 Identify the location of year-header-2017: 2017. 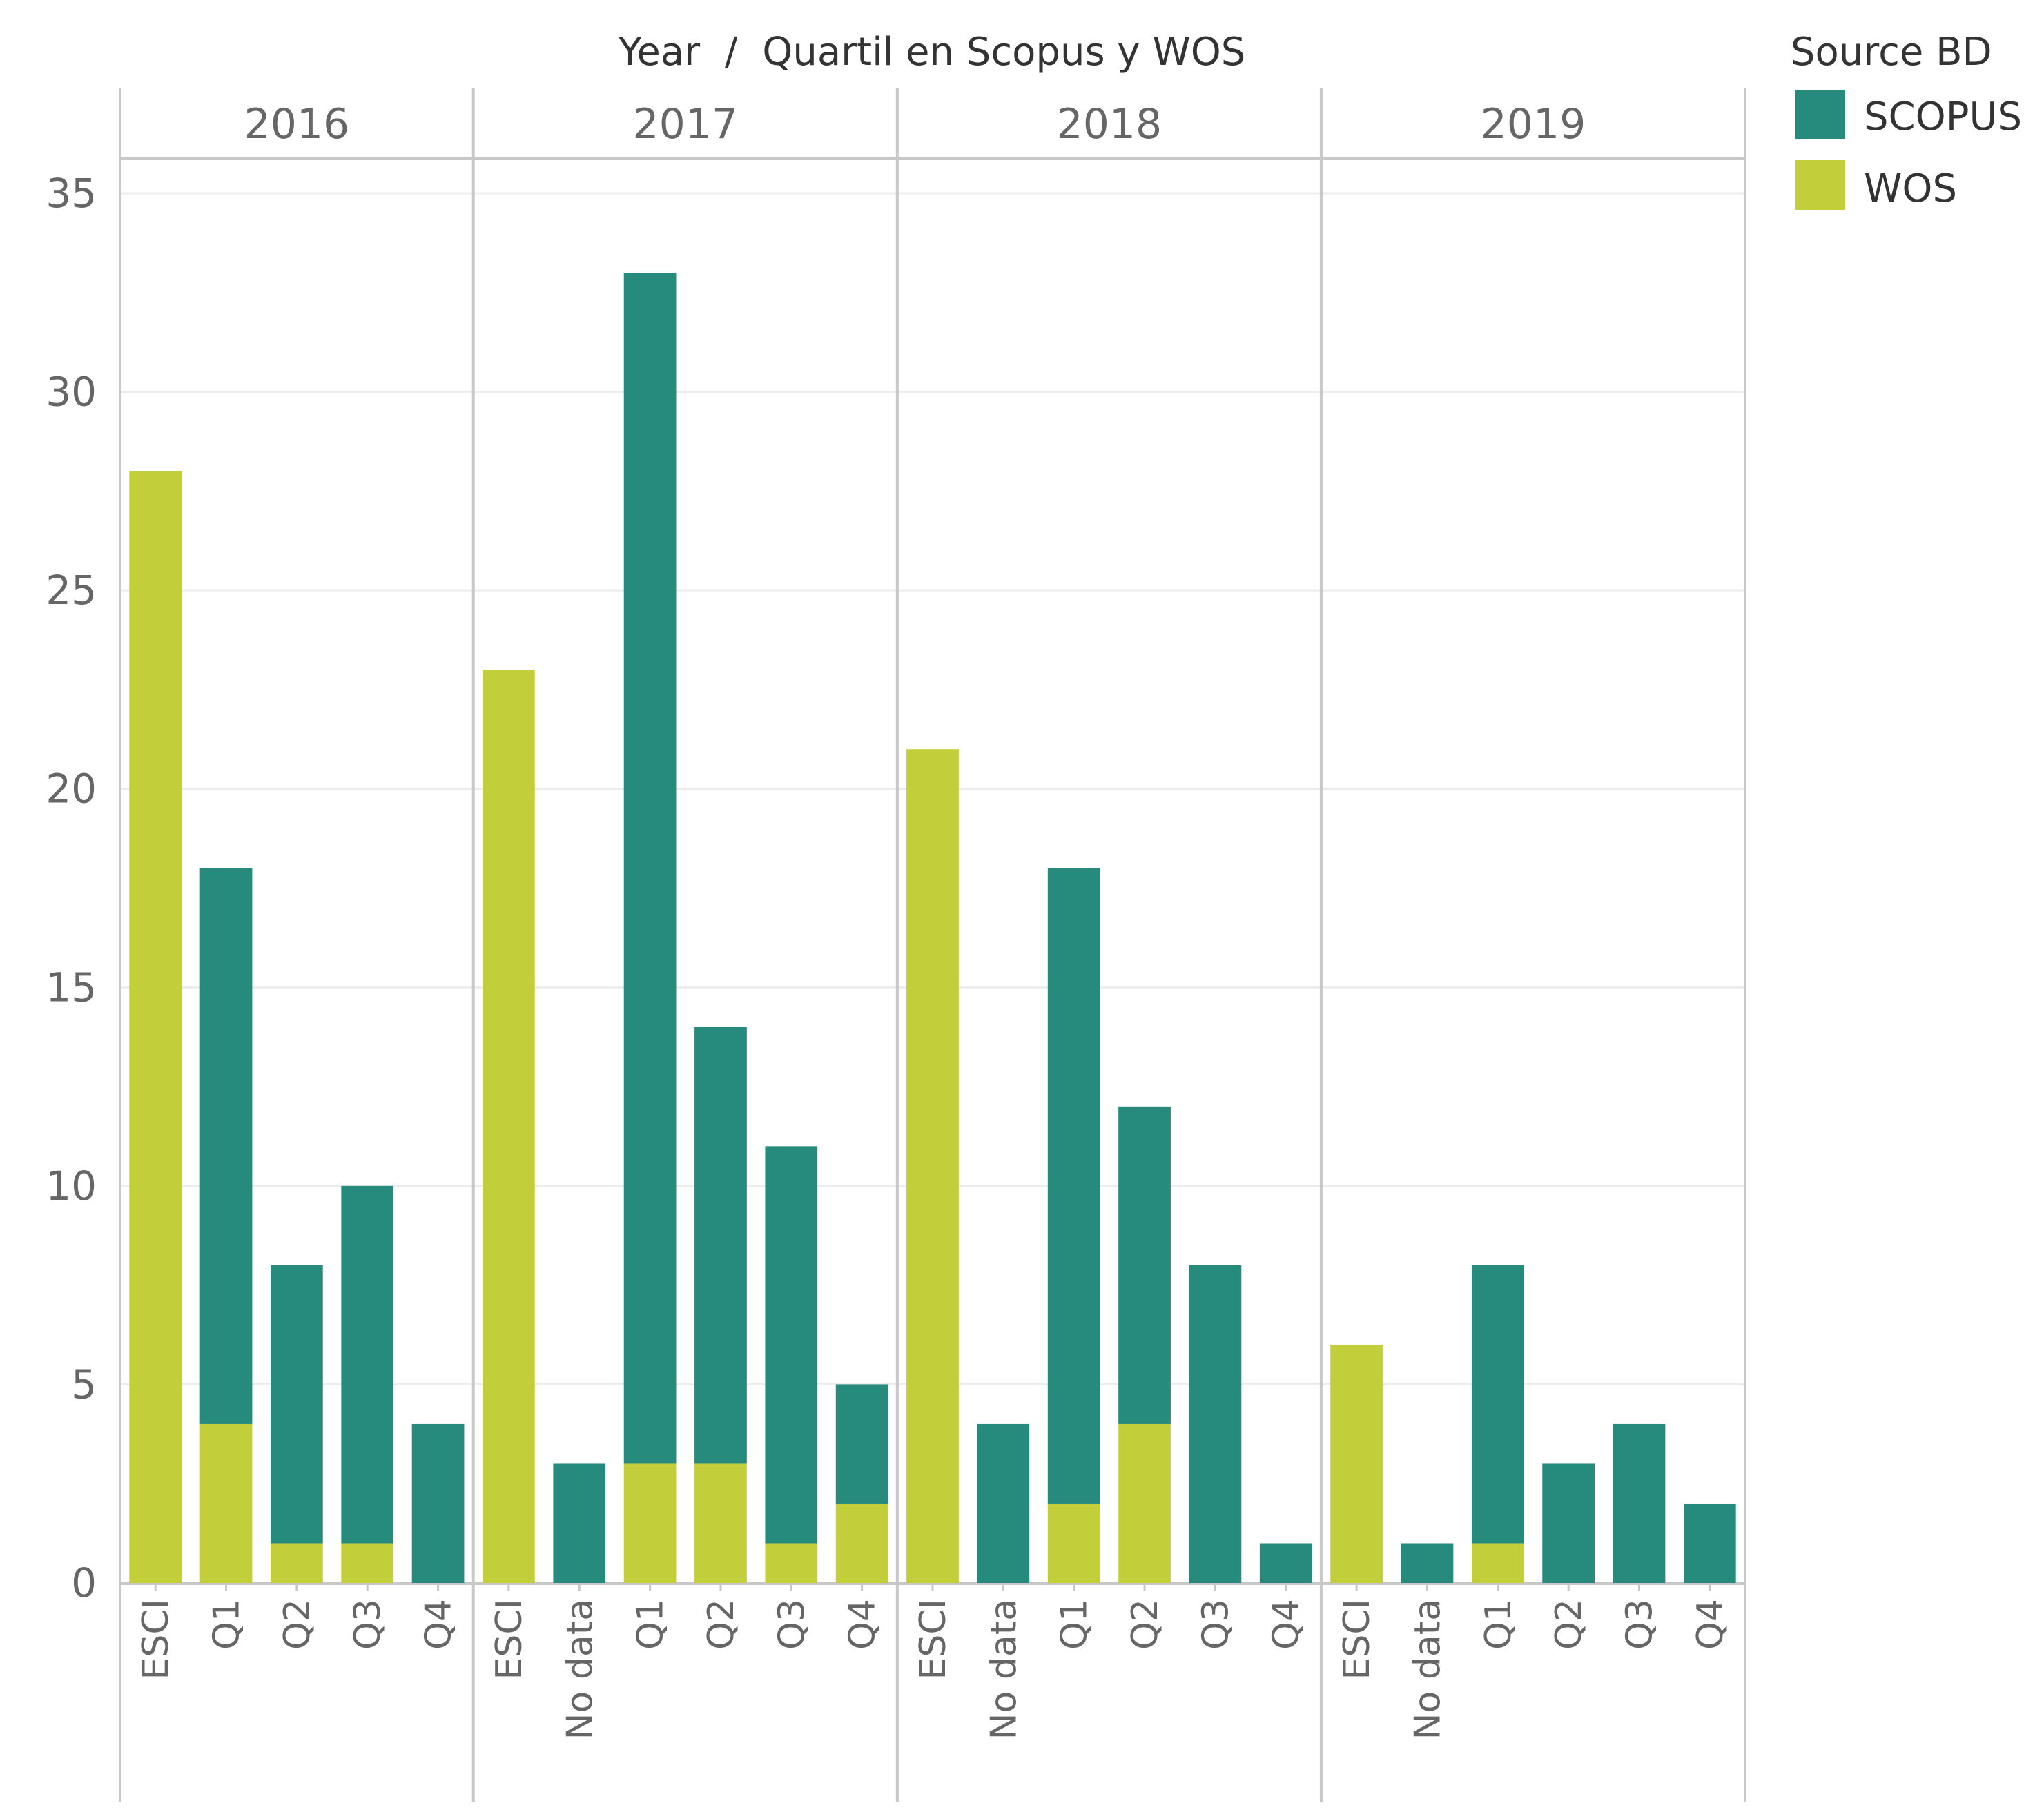
(685, 124).